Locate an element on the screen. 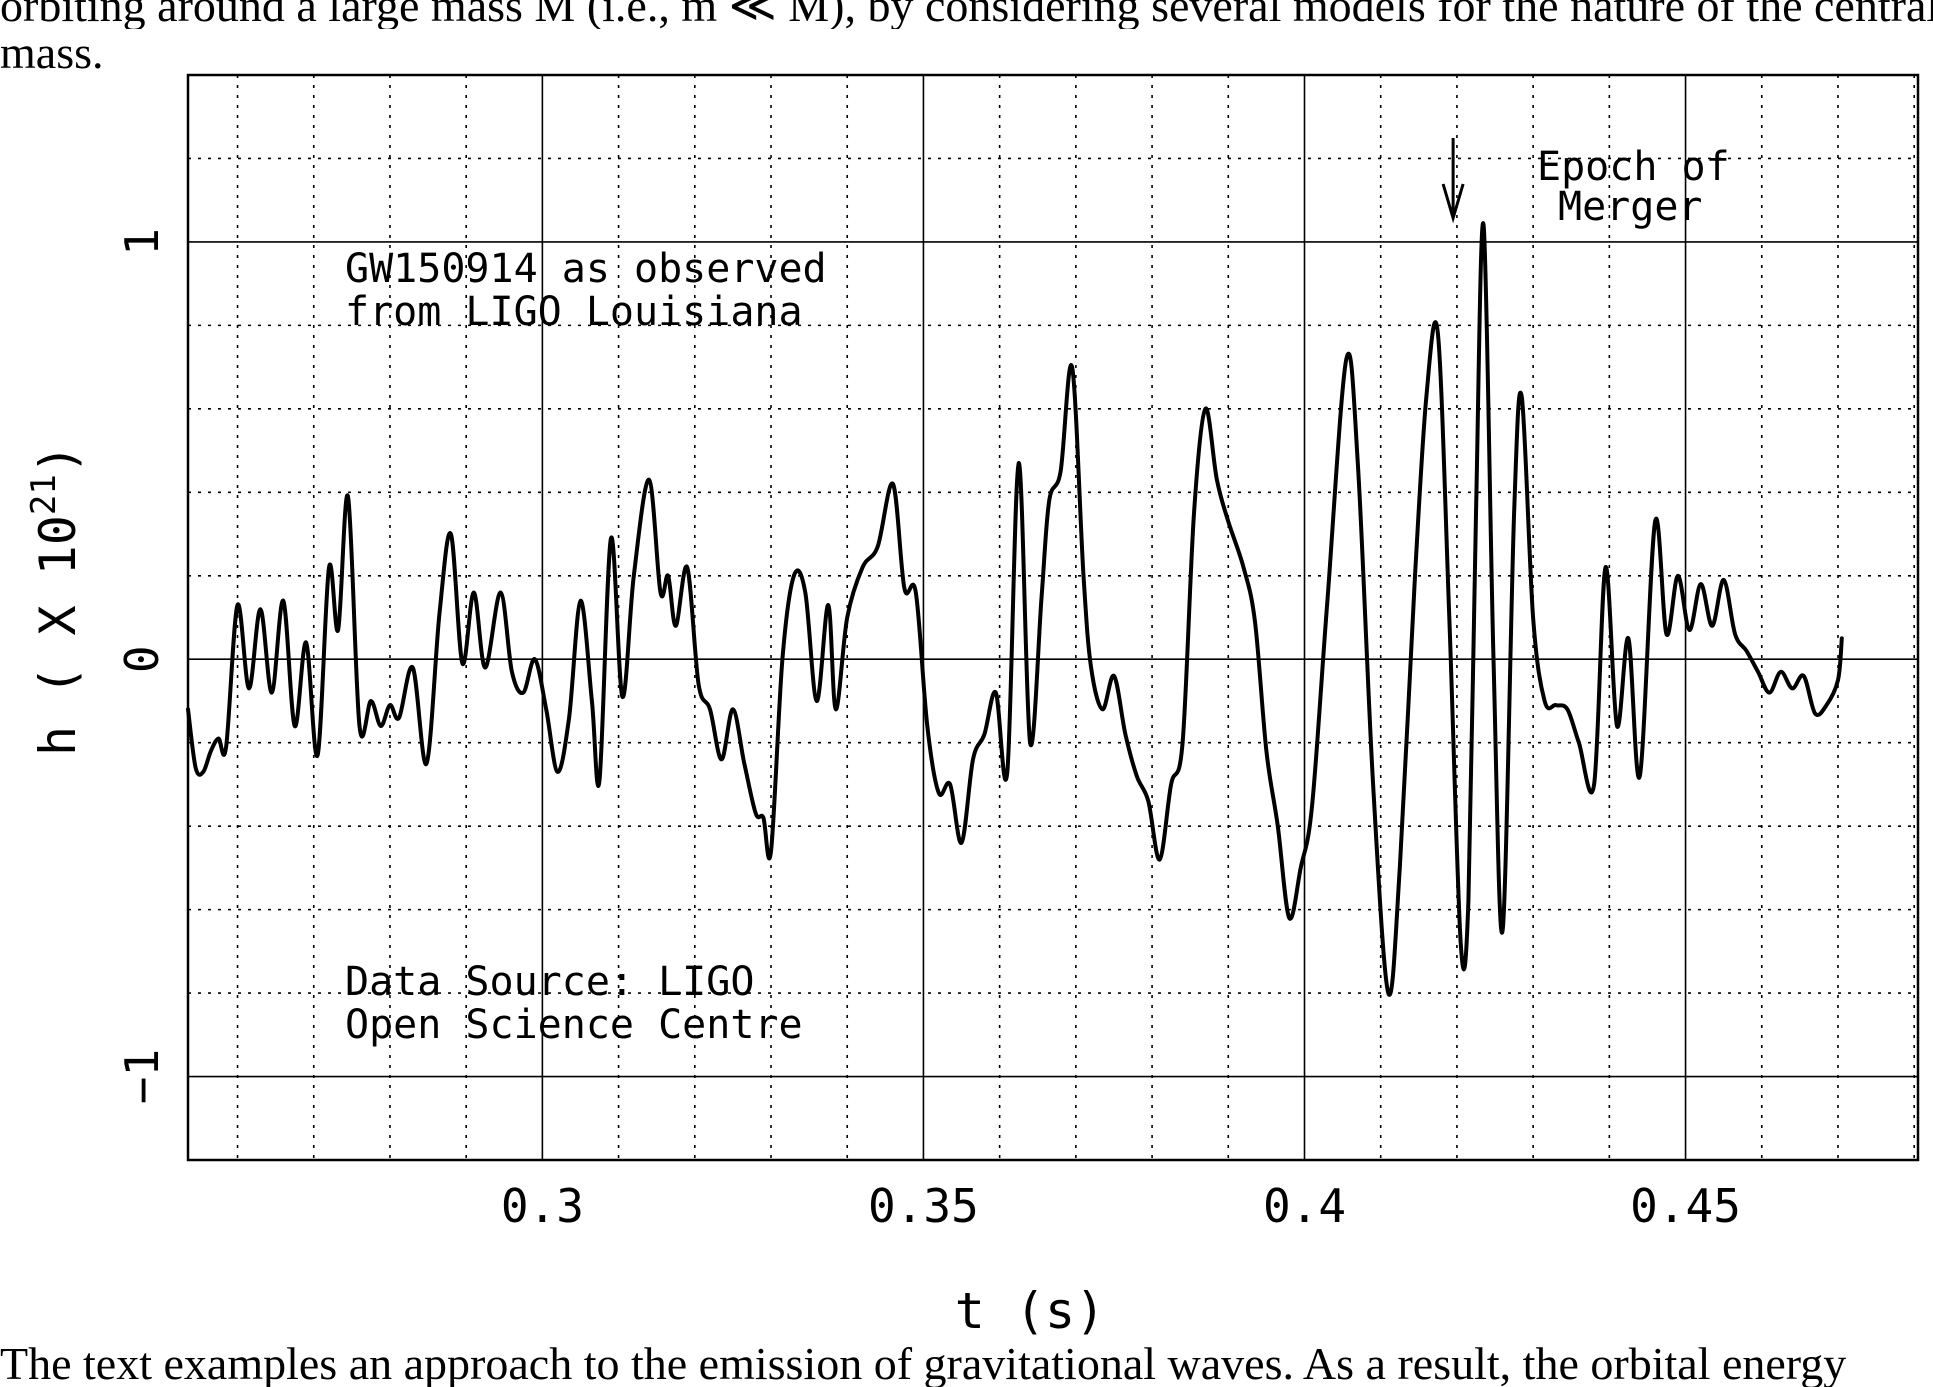 The image size is (1933, 1387). source-annotation-line1: Data Source: LIGO is located at coordinates (549, 982).